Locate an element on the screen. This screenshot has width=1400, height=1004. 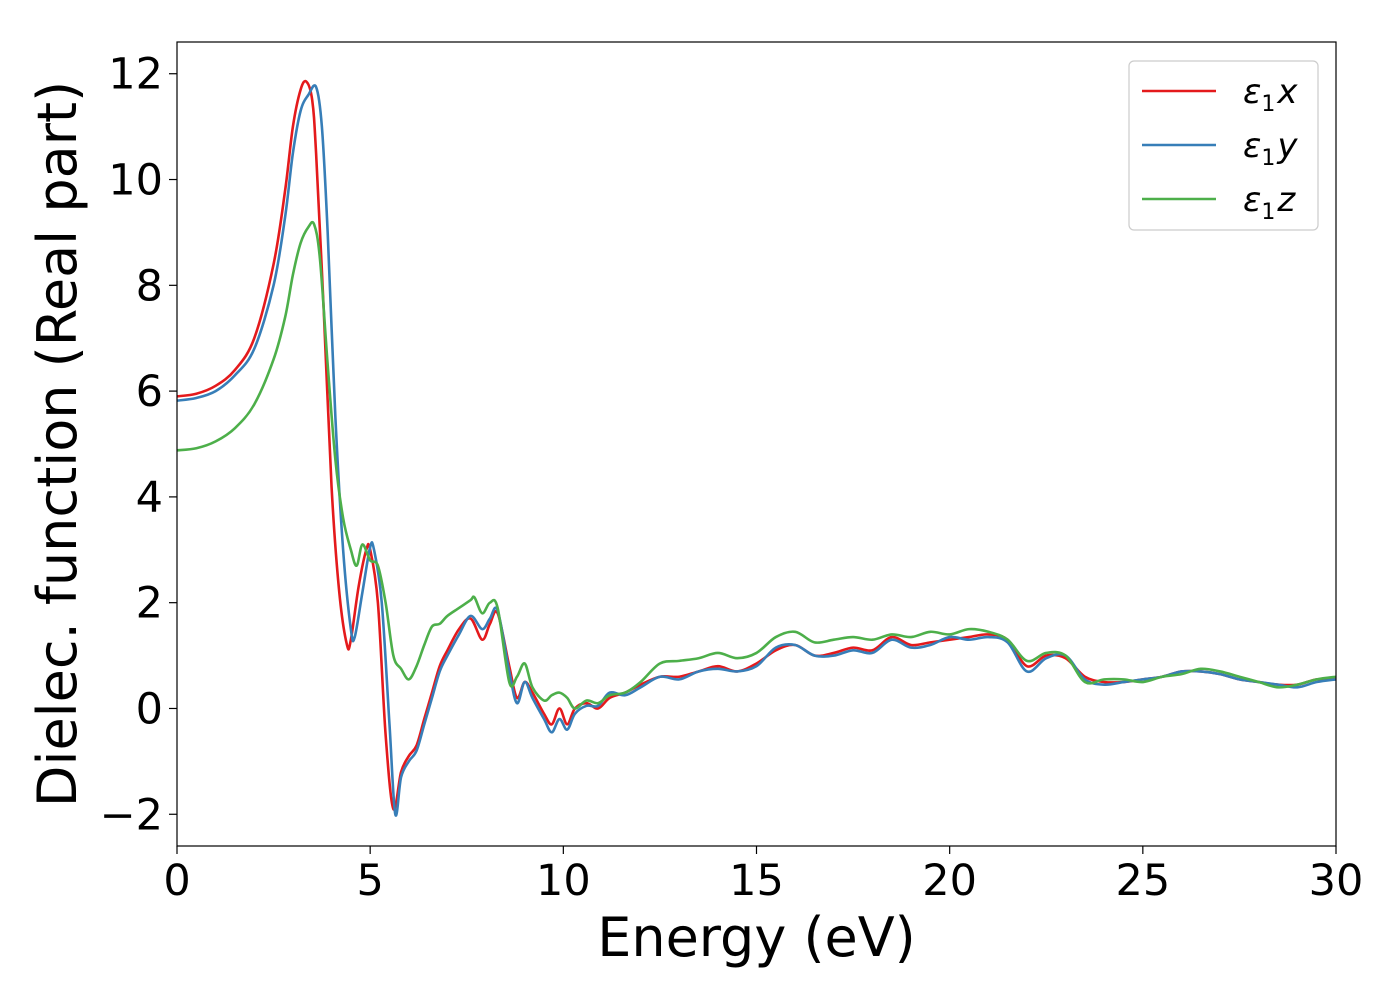
y-tick-label: 6 is located at coordinates (149, 392).